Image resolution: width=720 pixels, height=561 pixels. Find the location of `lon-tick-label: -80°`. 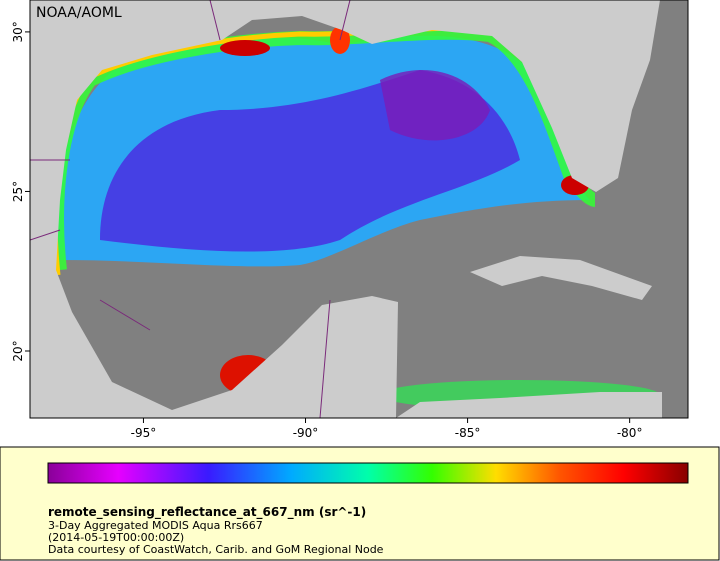

lon-tick-label: -80° is located at coordinates (630, 433).